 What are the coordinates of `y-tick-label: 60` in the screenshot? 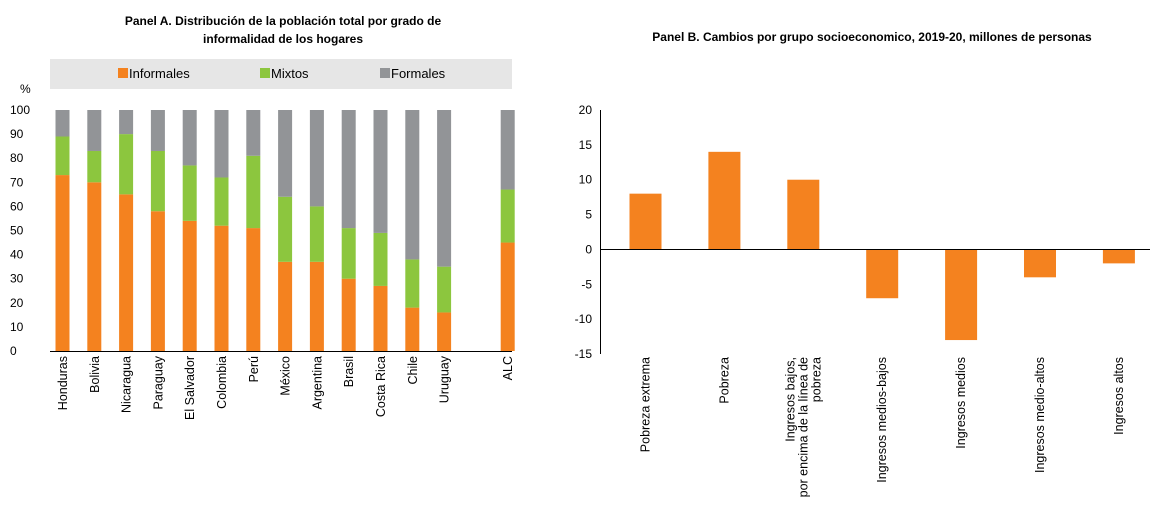 It's located at (17, 206).